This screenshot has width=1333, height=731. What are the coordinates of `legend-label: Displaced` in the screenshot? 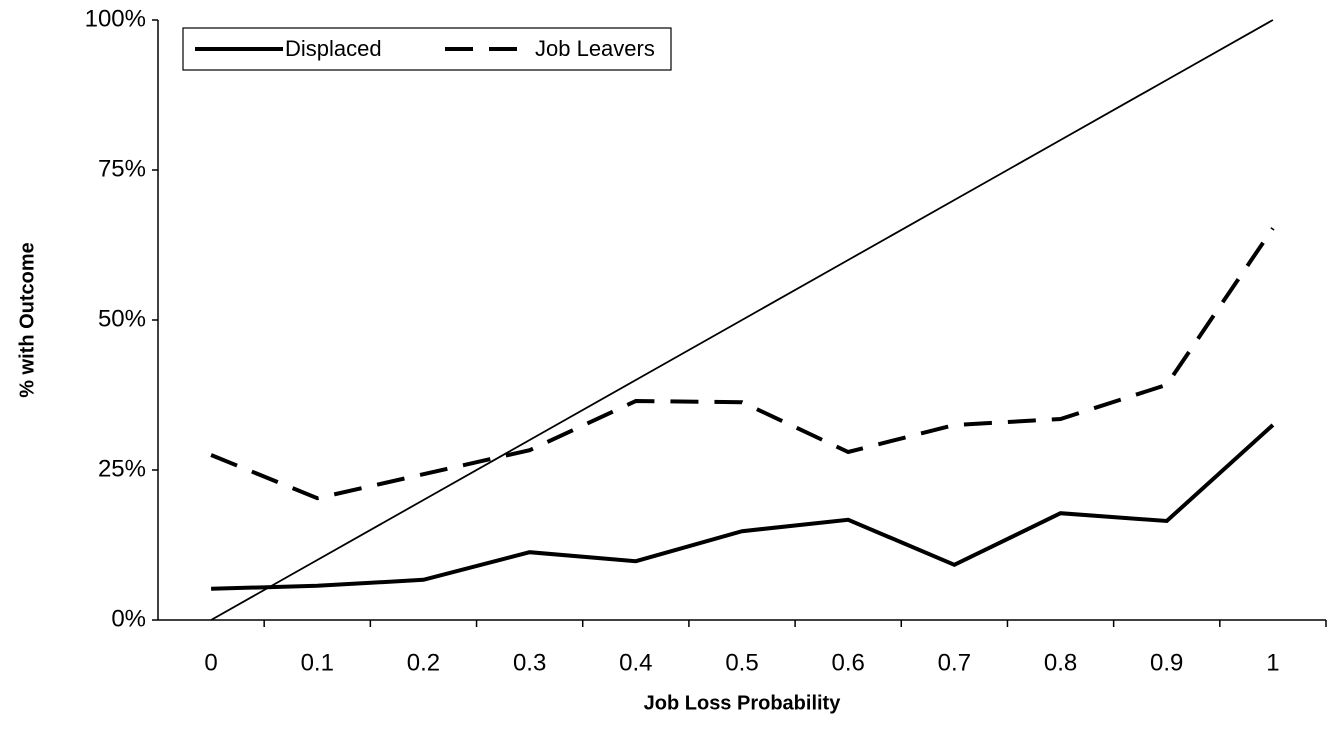 It's located at (333, 48).